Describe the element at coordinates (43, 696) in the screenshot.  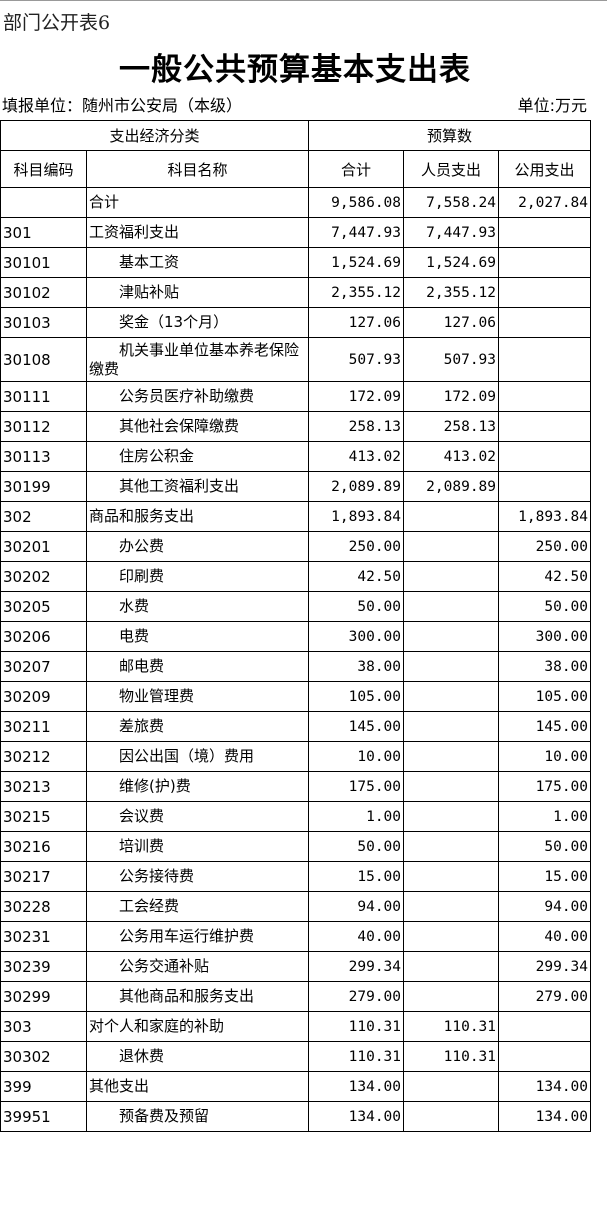
I see `cell-code: 30209` at that location.